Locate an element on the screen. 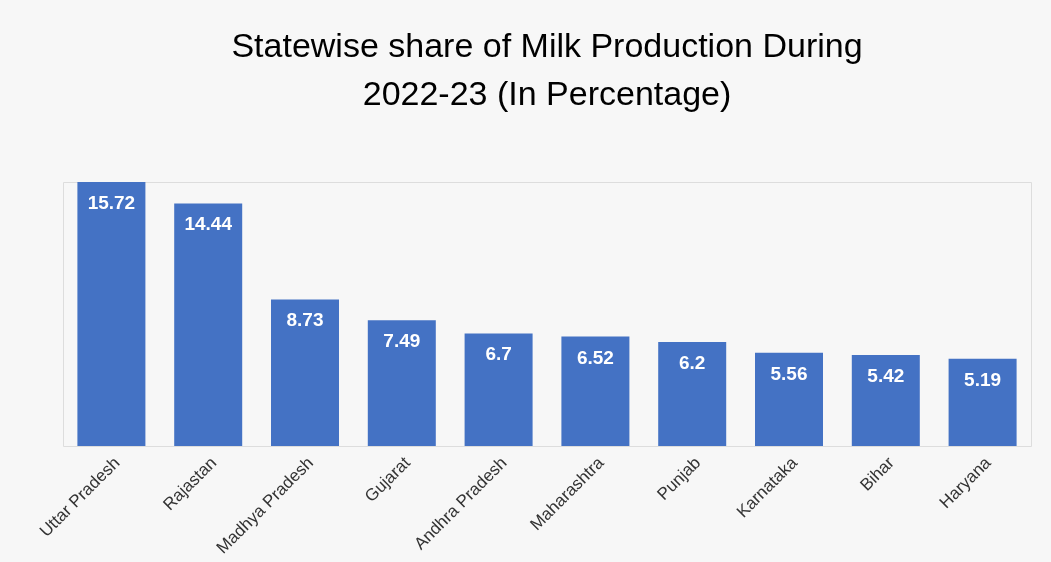 This screenshot has height=562, width=1051. data-label: 8.73 is located at coordinates (305, 320).